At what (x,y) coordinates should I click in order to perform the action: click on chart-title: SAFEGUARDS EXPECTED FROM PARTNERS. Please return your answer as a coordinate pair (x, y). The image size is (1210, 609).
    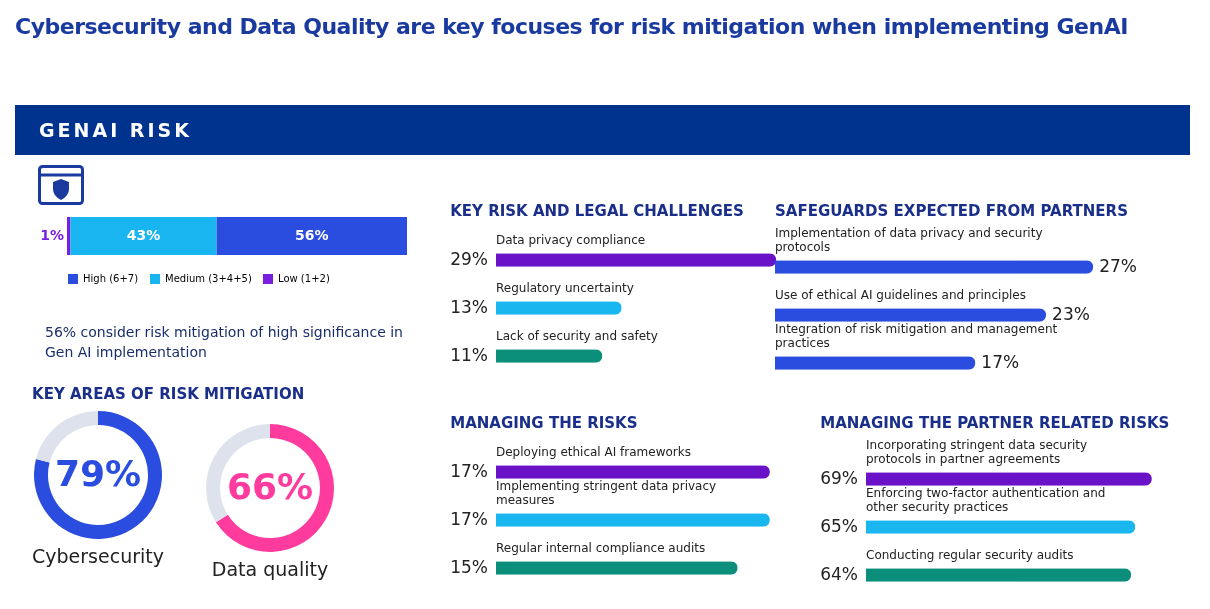
    Looking at the image, I should click on (951, 211).